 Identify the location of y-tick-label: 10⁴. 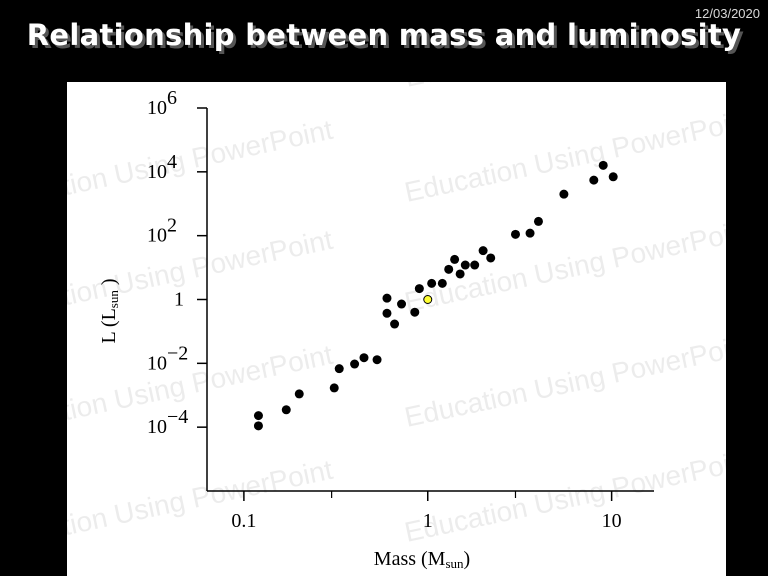
(162, 167).